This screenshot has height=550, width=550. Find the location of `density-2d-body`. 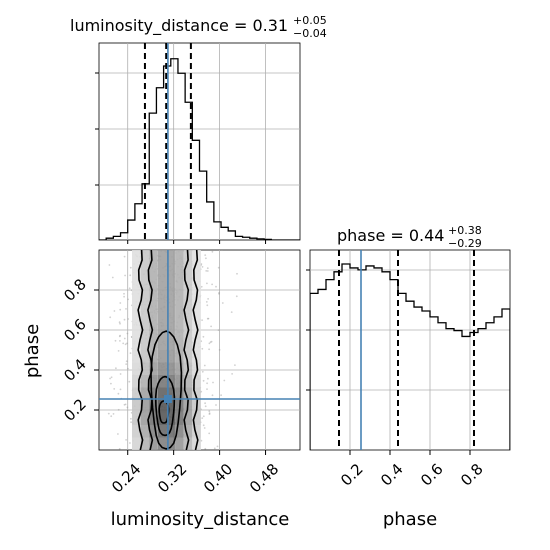

density-2d-body is located at coordinates (199, 350).